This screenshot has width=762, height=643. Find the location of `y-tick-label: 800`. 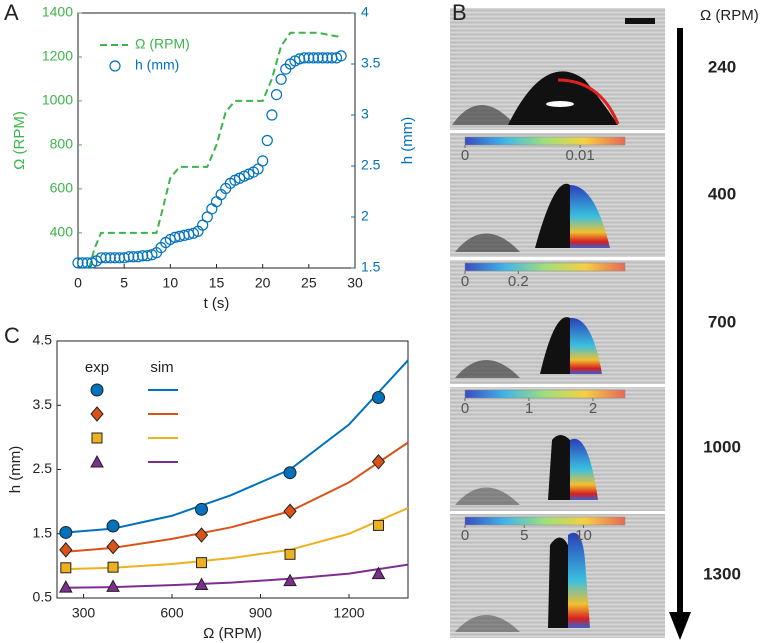

y-tick-label: 800 is located at coordinates (62, 144).